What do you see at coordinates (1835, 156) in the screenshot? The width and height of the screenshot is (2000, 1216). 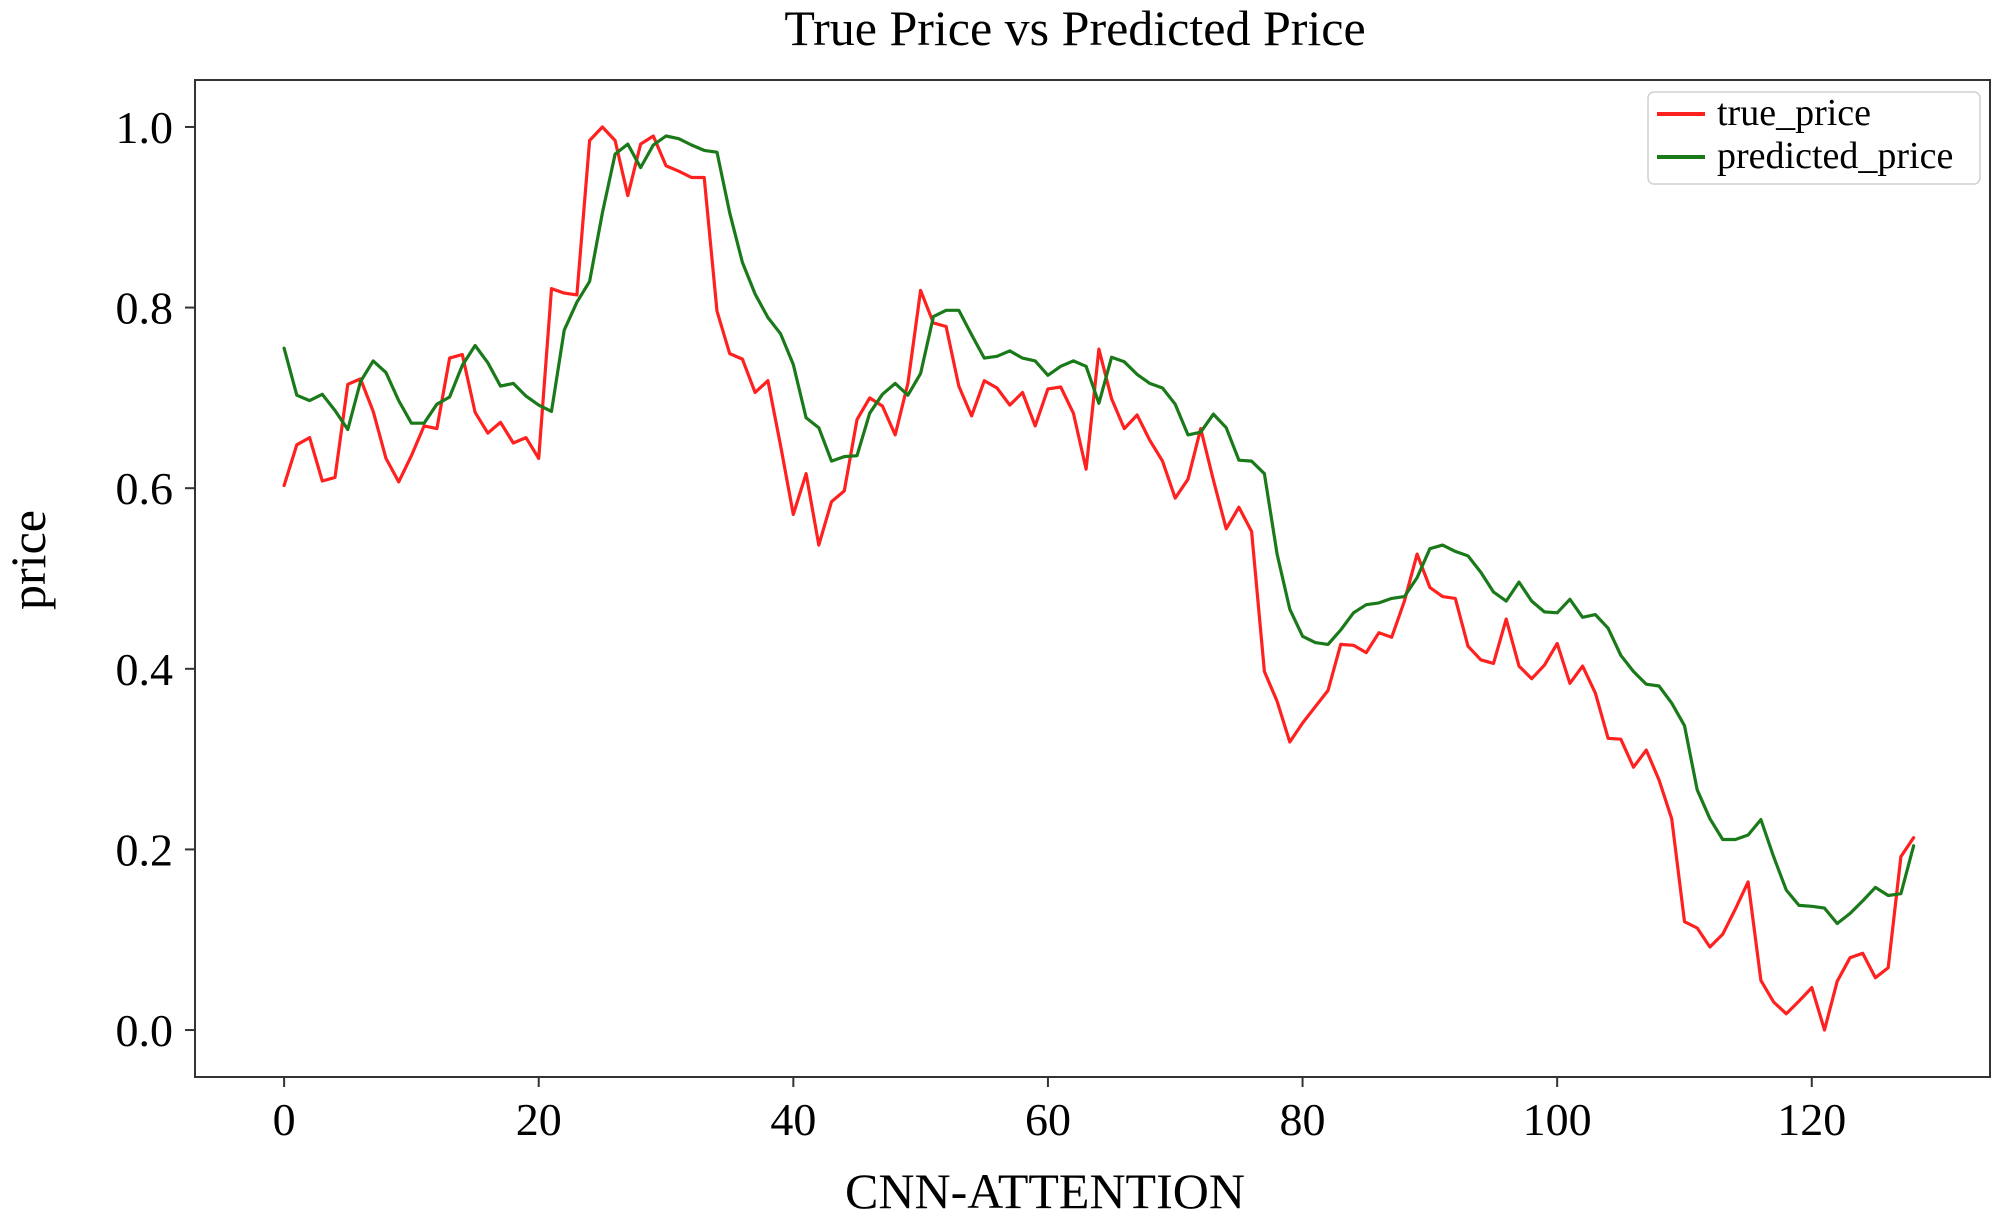 I see `legend-label-predicted-price: predicted_price` at bounding box center [1835, 156].